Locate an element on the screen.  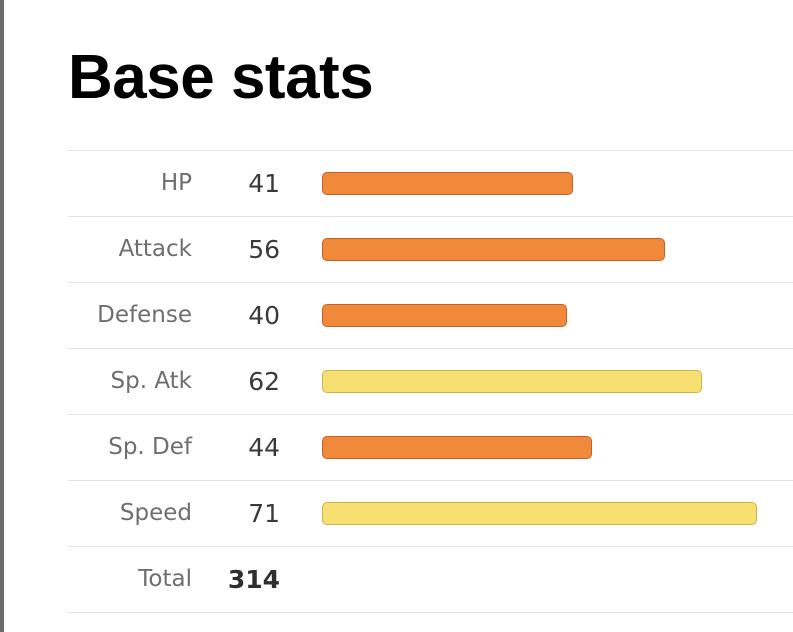
total-label: Total is located at coordinates (165, 579).